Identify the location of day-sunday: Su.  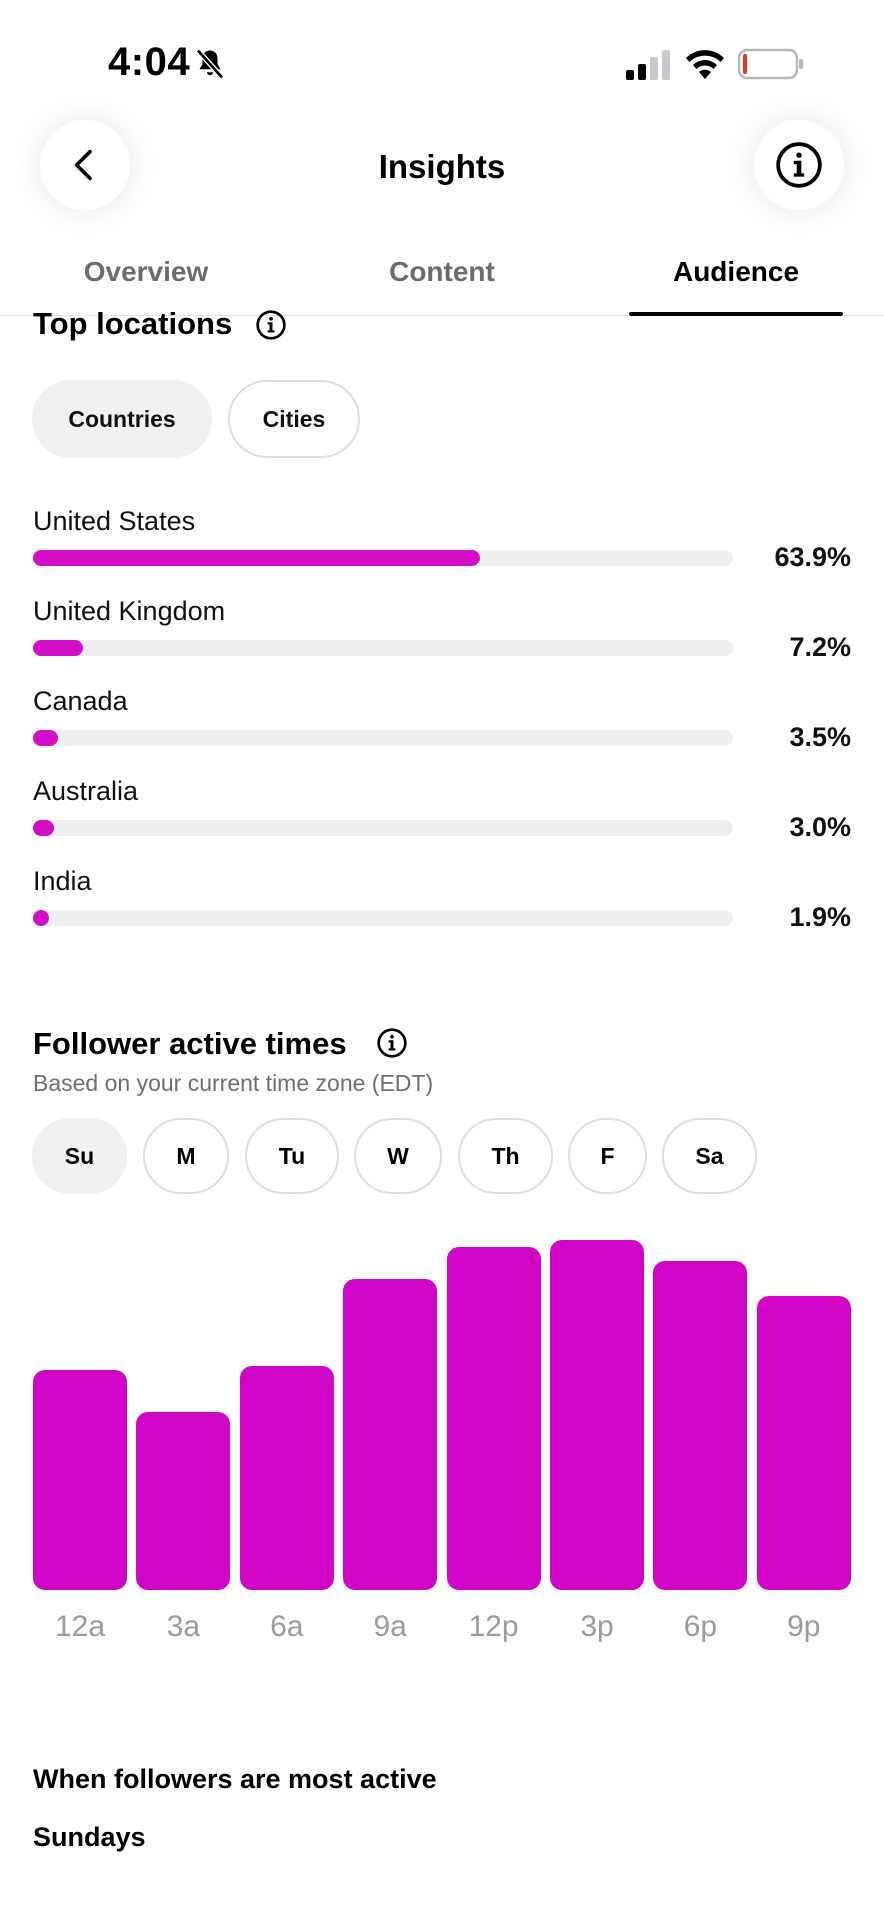
(79, 1156).